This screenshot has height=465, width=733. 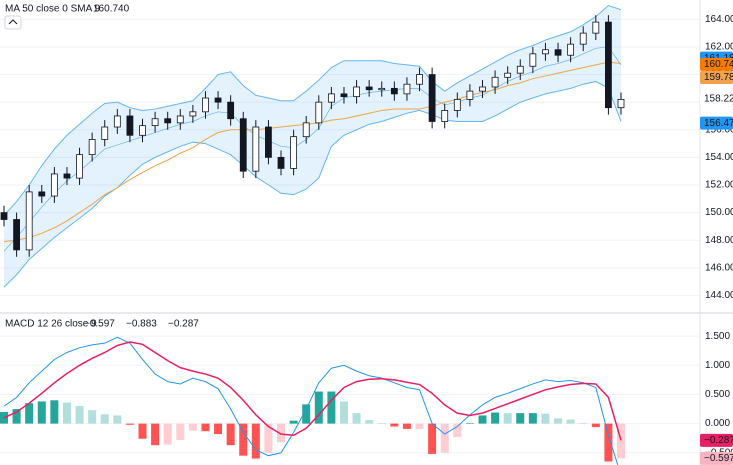 I want to click on price-tag-label: −0.597, so click(x=718, y=458).